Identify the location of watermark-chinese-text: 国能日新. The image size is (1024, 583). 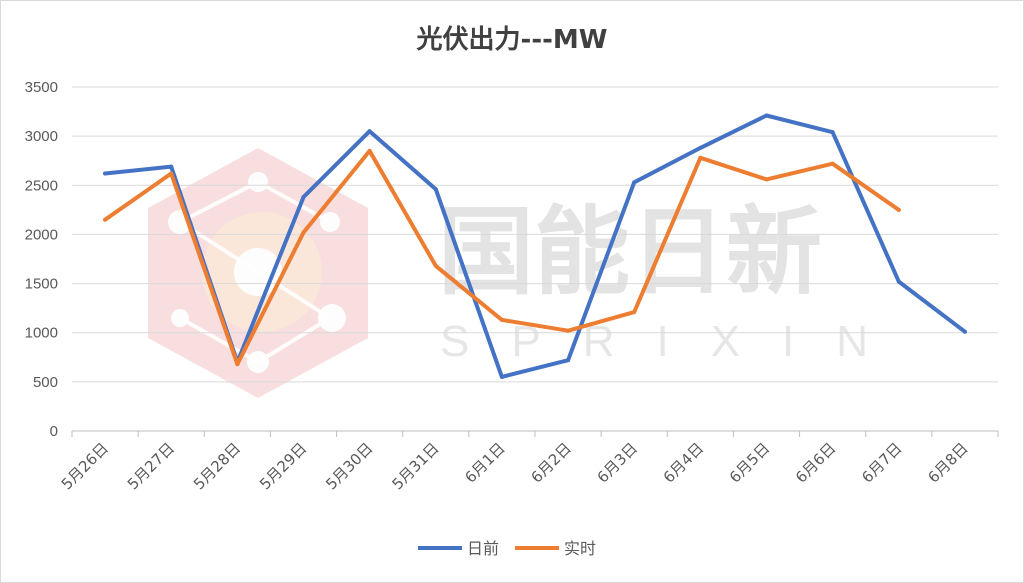
(630, 252).